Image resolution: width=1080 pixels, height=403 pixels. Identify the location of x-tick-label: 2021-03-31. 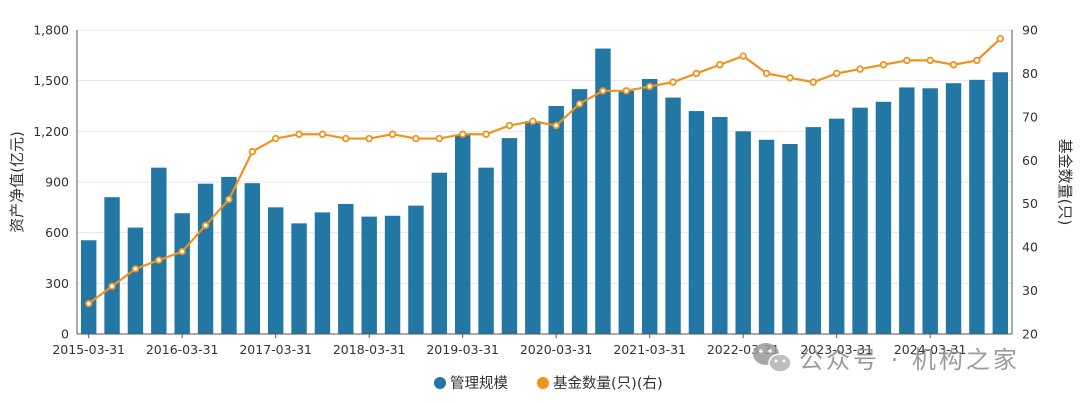
(649, 349).